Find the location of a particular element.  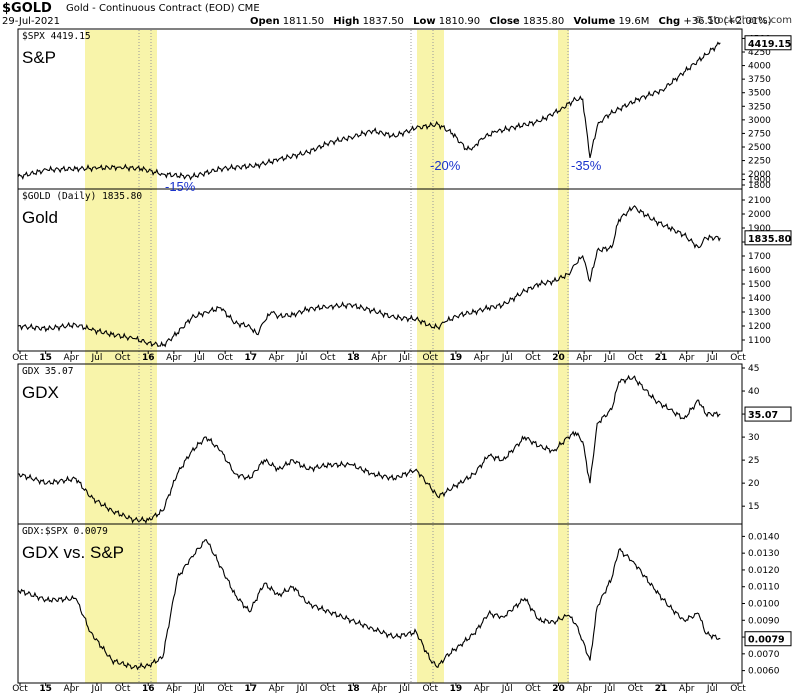

volume-value: 19.6M is located at coordinates (634, 21).